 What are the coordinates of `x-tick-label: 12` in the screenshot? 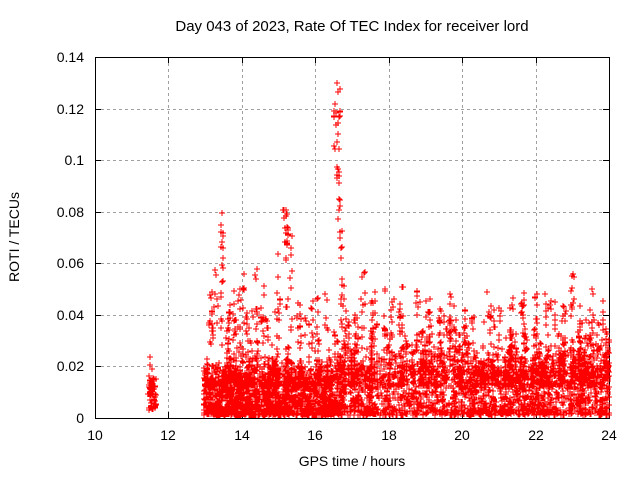 It's located at (168, 435).